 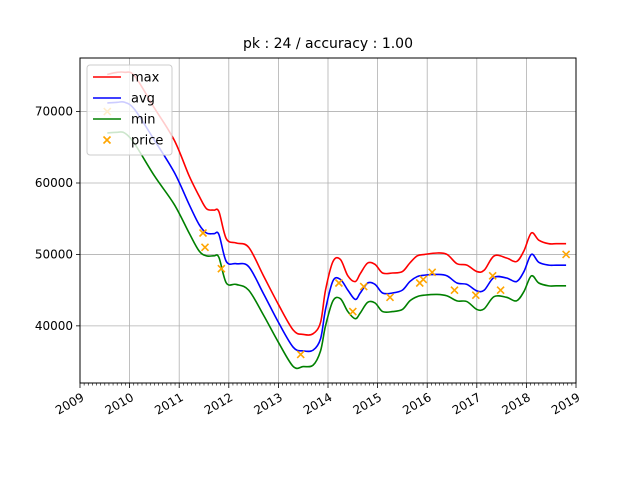 I want to click on legend-label-avg: avg, so click(x=143, y=99).